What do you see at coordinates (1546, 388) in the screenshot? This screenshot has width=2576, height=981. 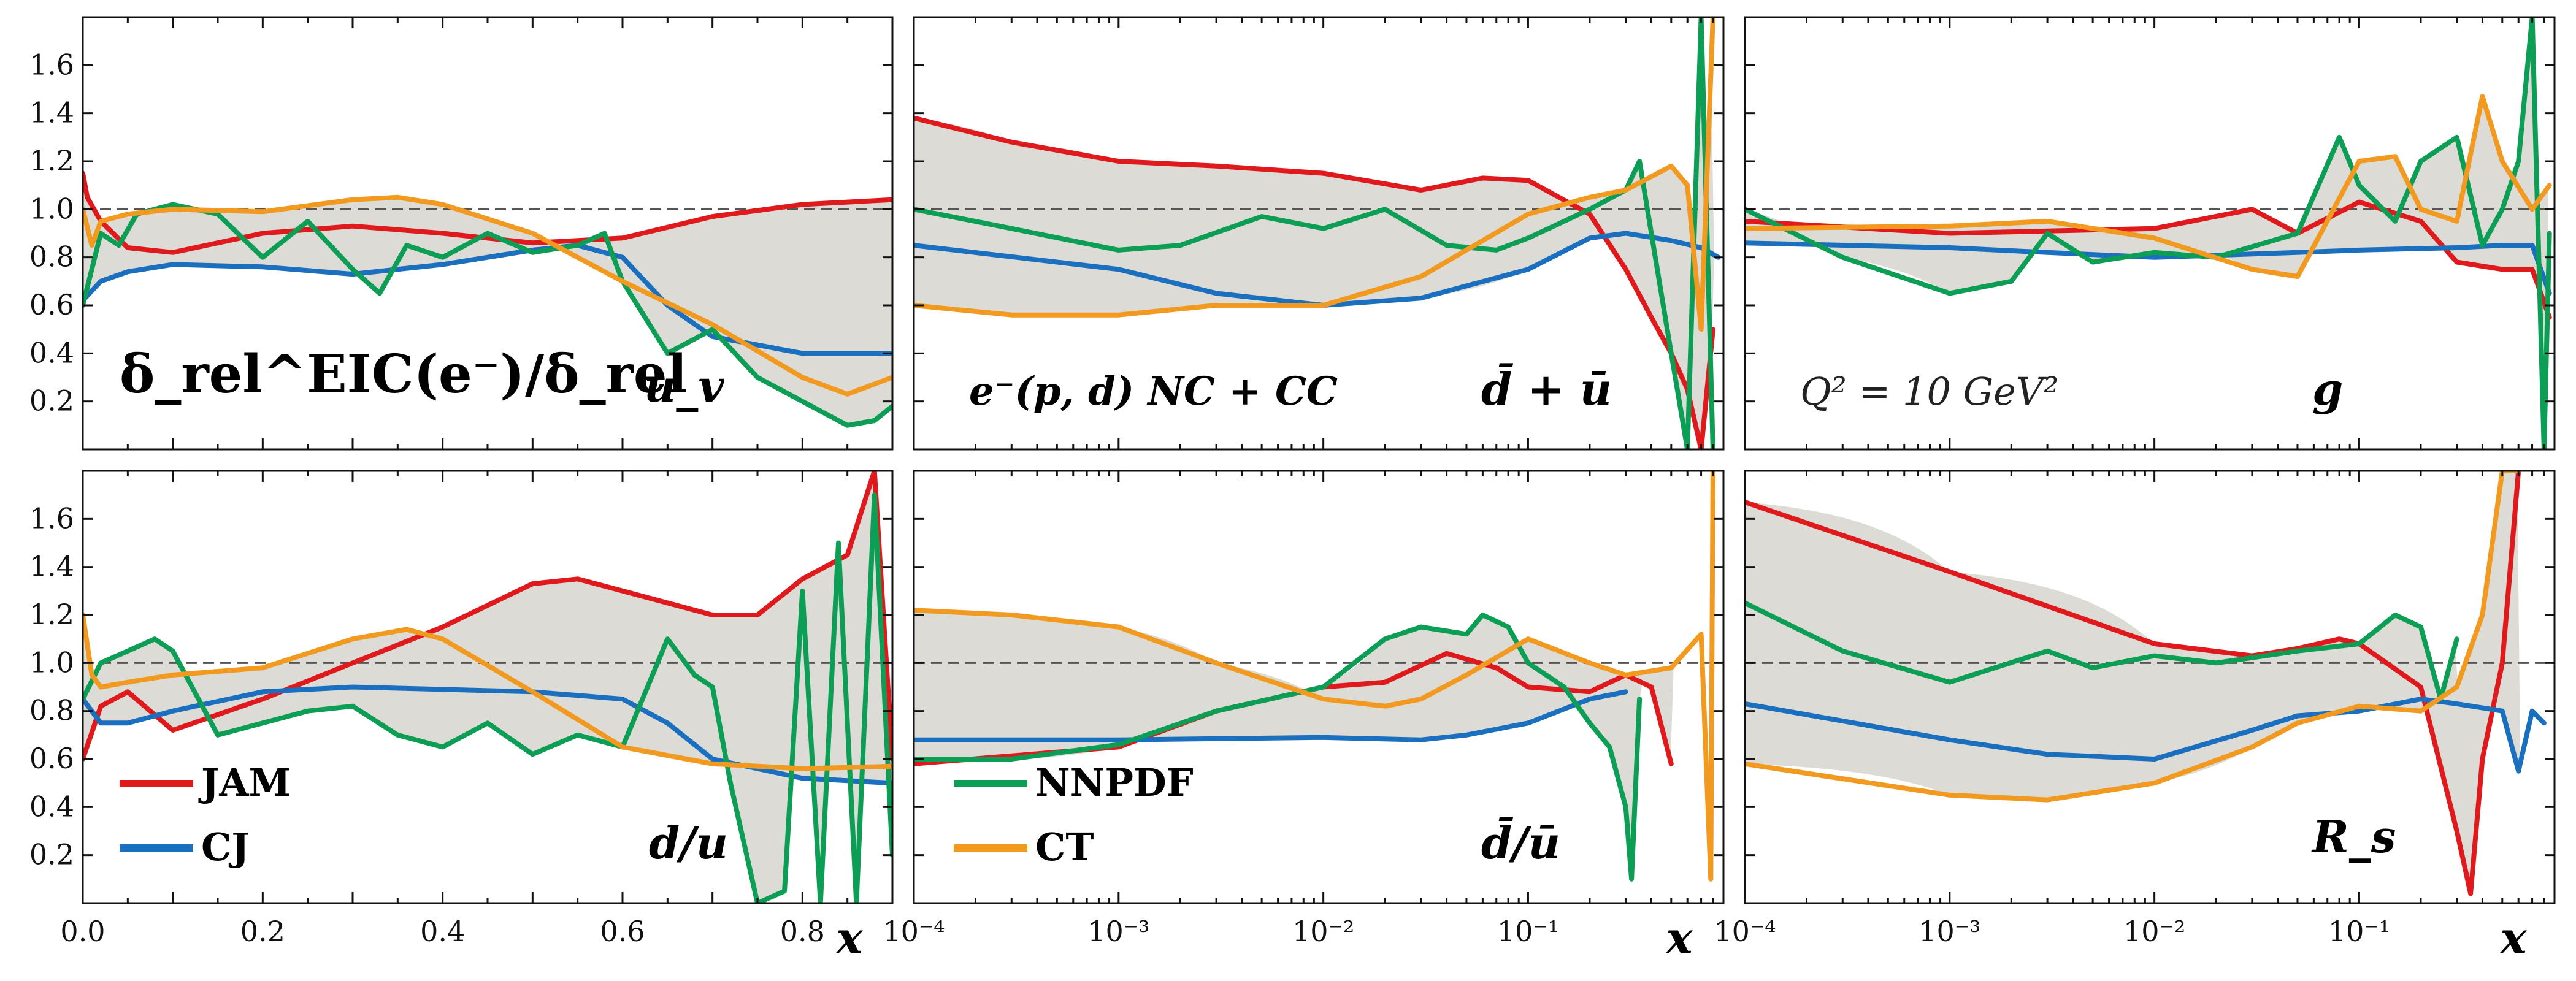 I see `panel-title-dbar-plus-ubar: d̄ + ū` at bounding box center [1546, 388].